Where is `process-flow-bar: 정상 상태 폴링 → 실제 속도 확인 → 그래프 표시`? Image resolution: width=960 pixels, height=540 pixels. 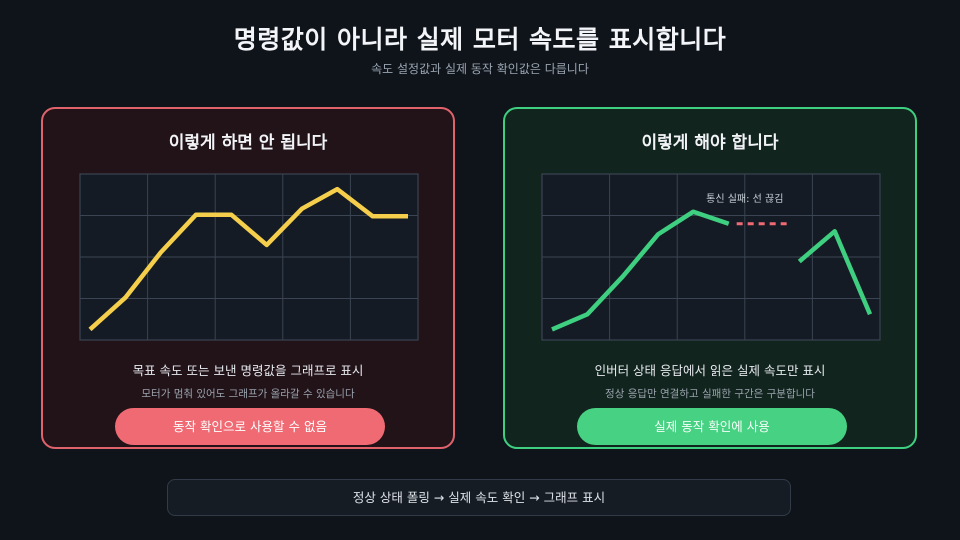
process-flow-bar: 정상 상태 폴링 → 실제 속도 확인 → 그래프 표시 is located at coordinates (479, 497).